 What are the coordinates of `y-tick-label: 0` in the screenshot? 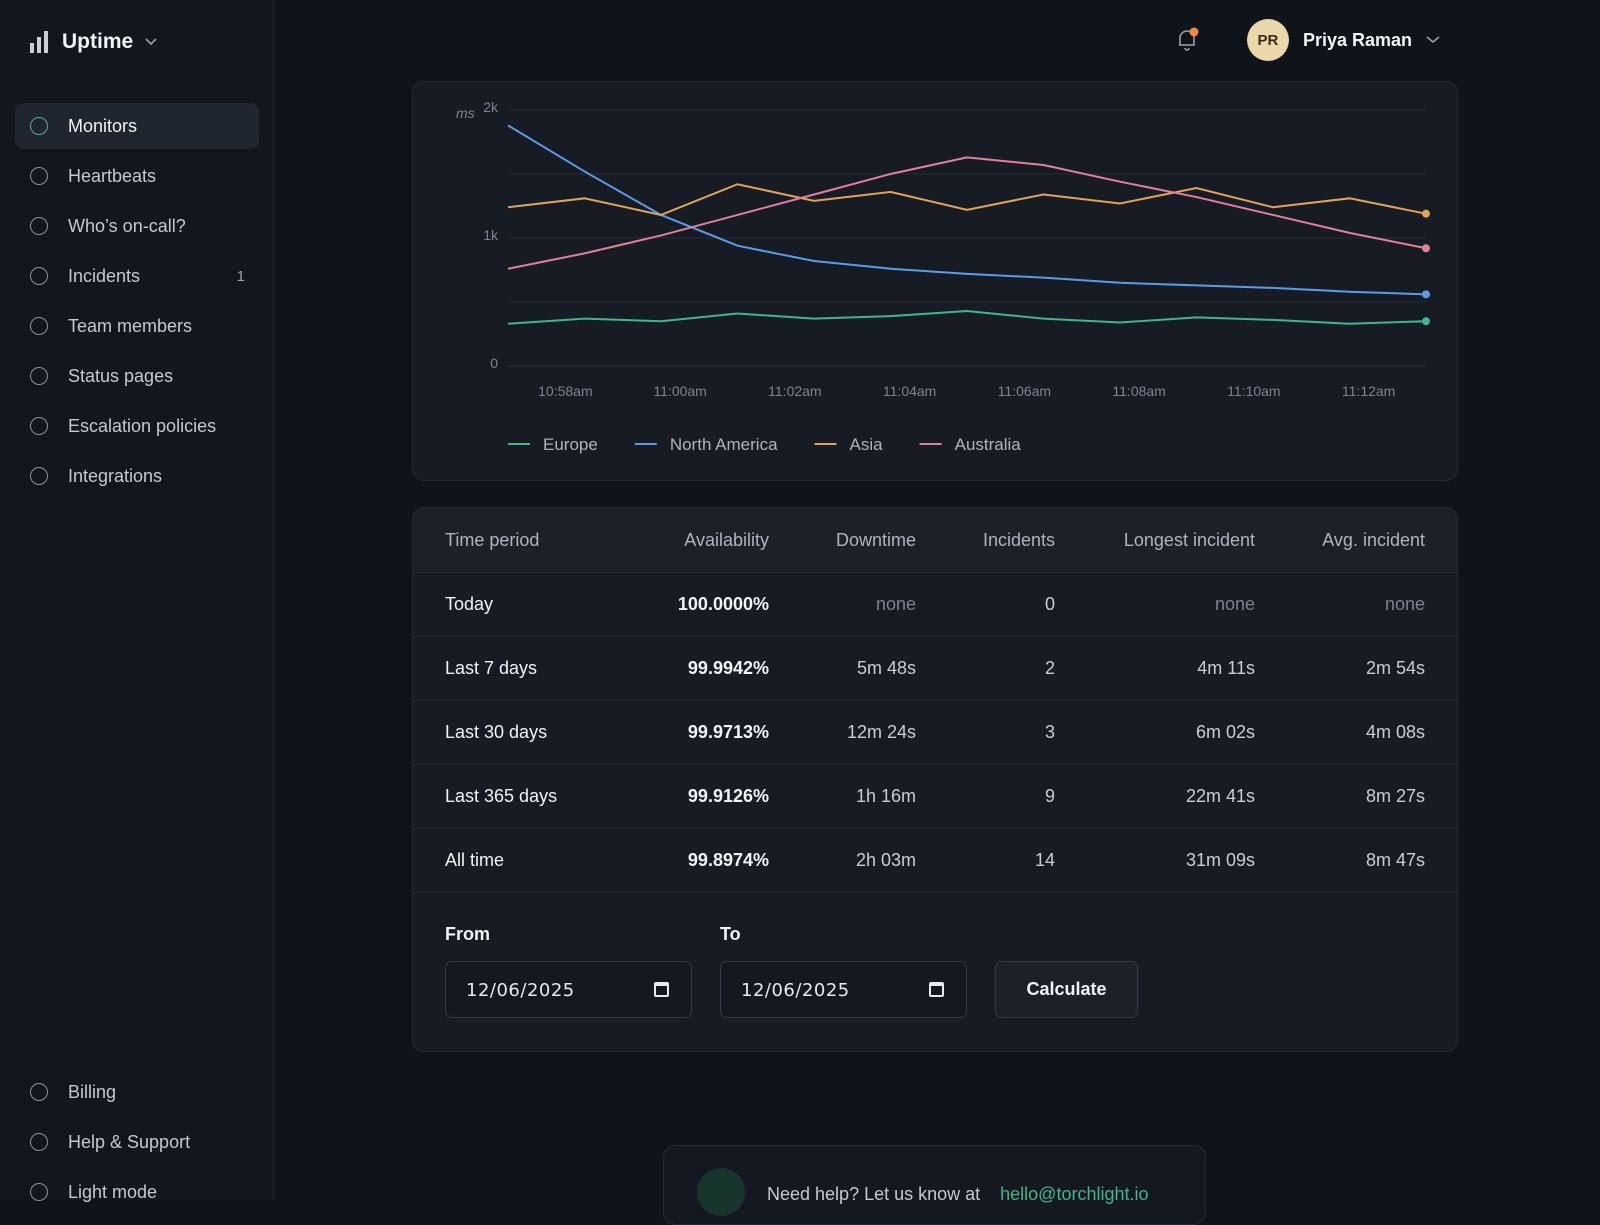 It's located at (494, 363).